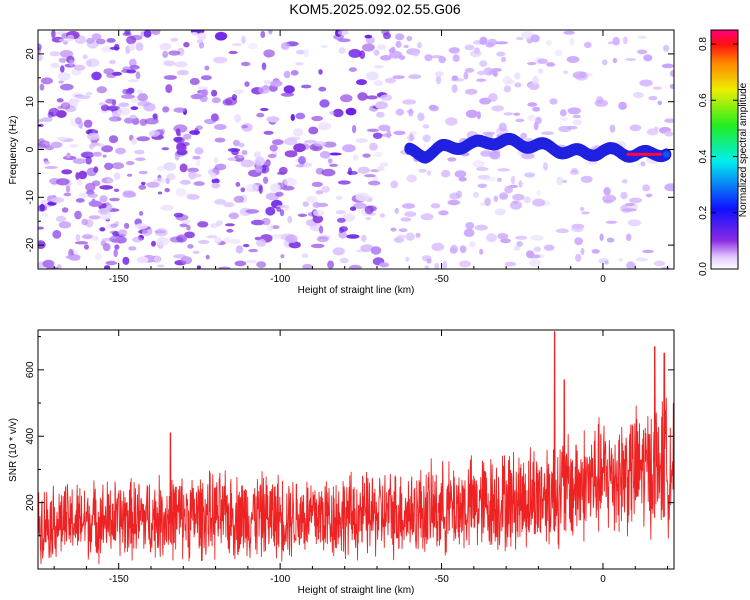  Describe the element at coordinates (356, 290) in the screenshot. I see `spectrogram-x-axis-label: Height of straight line (km)` at that location.